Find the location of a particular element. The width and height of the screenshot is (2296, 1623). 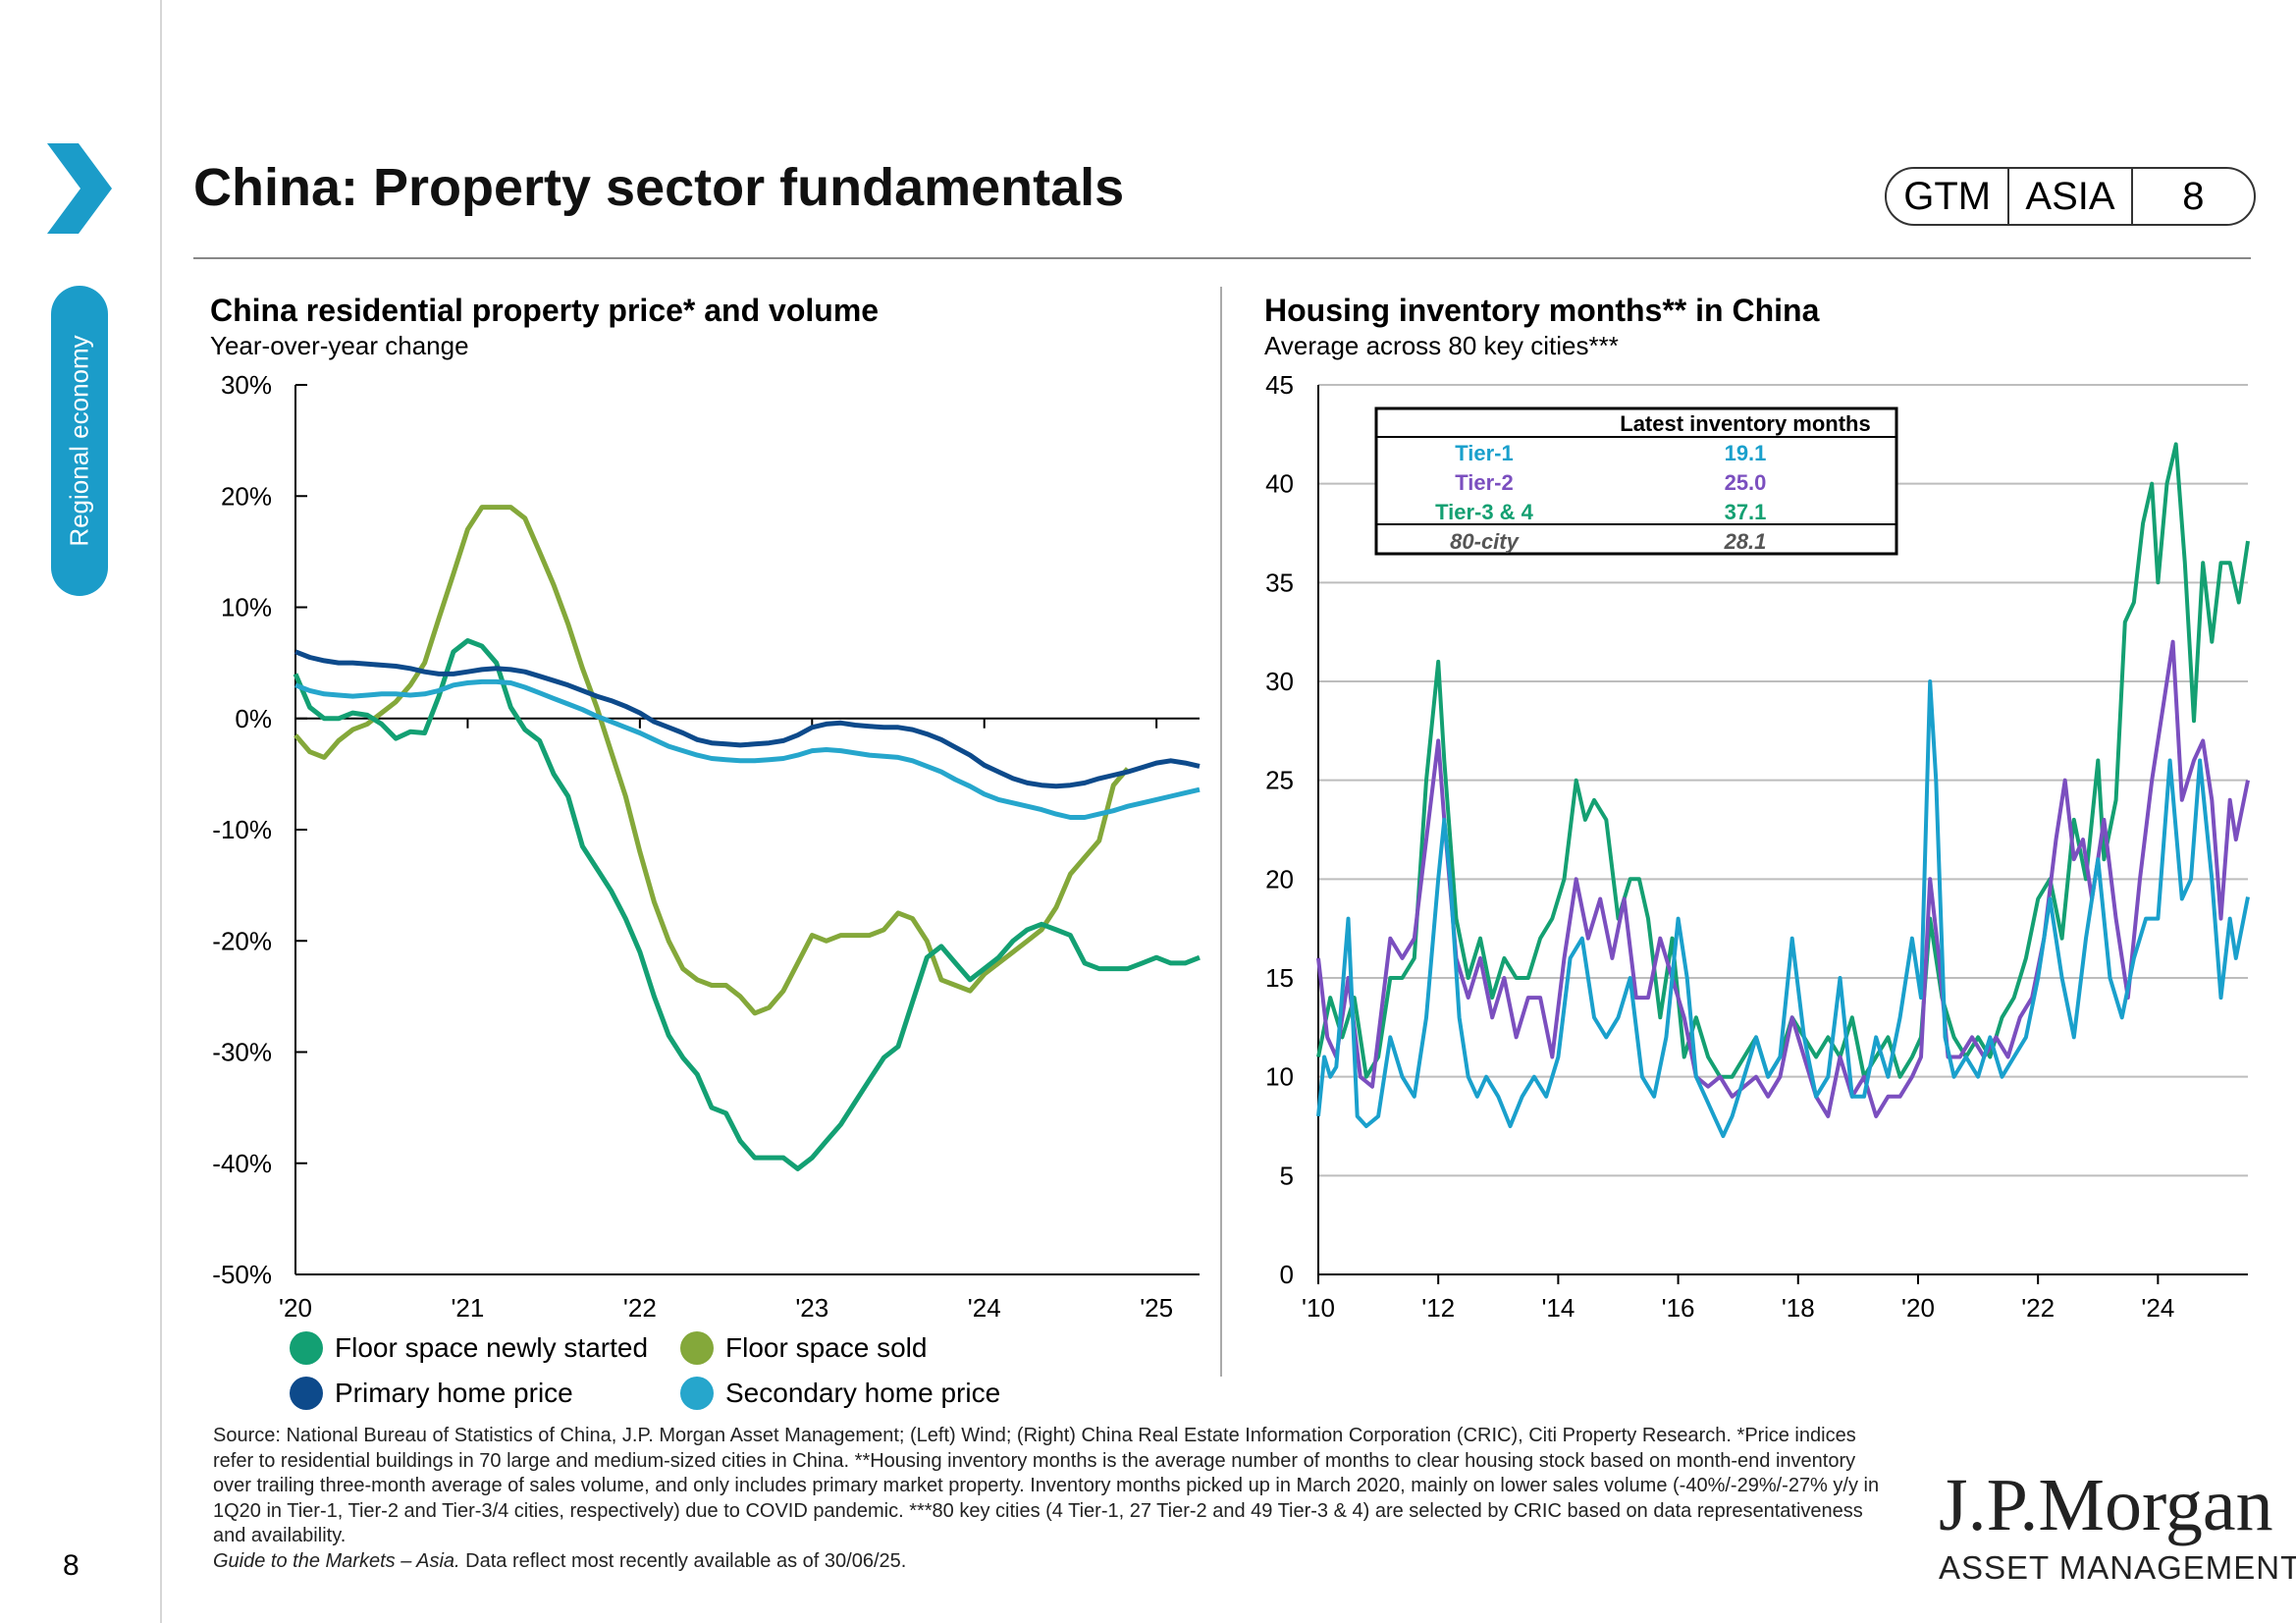

x-tick-label: '18 is located at coordinates (1799, 1308).